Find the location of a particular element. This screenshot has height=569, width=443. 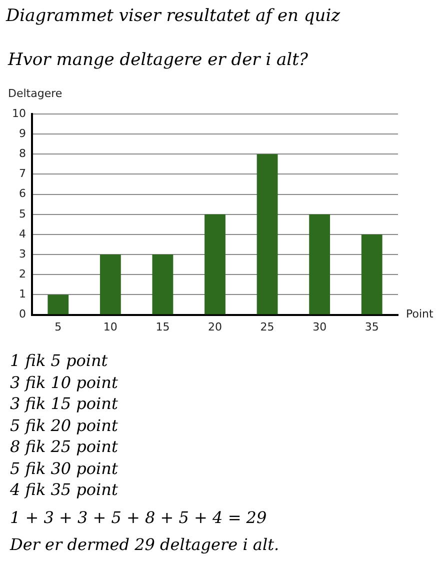

chart-title: Diagrammet viser resultatet af en quiz is located at coordinates (173, 16).